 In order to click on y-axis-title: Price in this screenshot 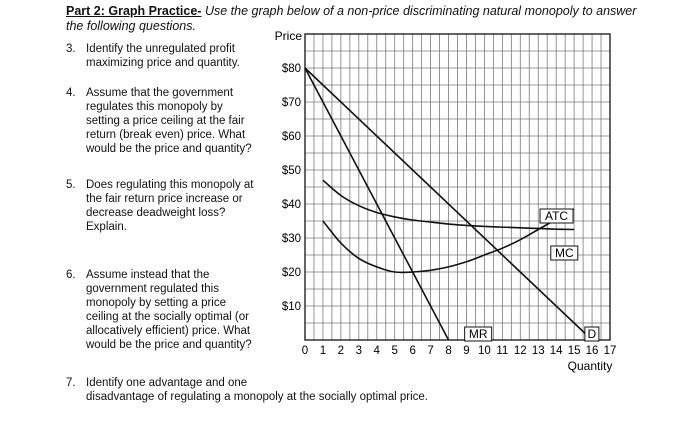, I will do `click(289, 36)`.